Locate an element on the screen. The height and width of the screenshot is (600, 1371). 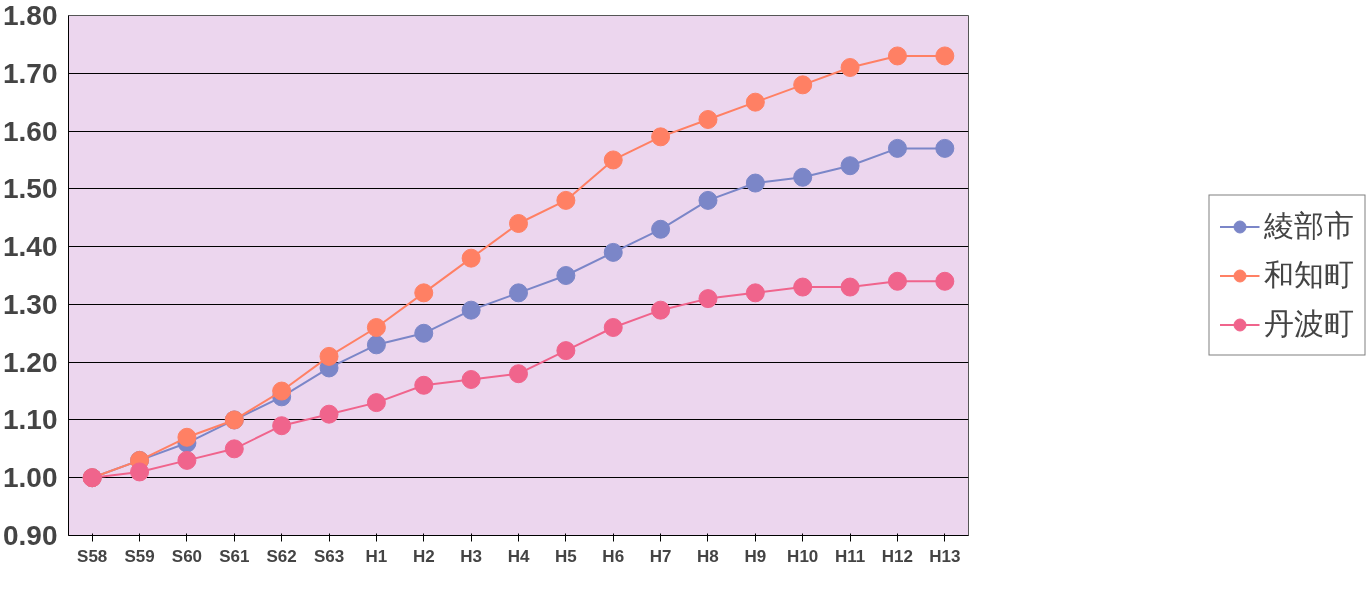
x-tick-label: H13 is located at coordinates (945, 556).